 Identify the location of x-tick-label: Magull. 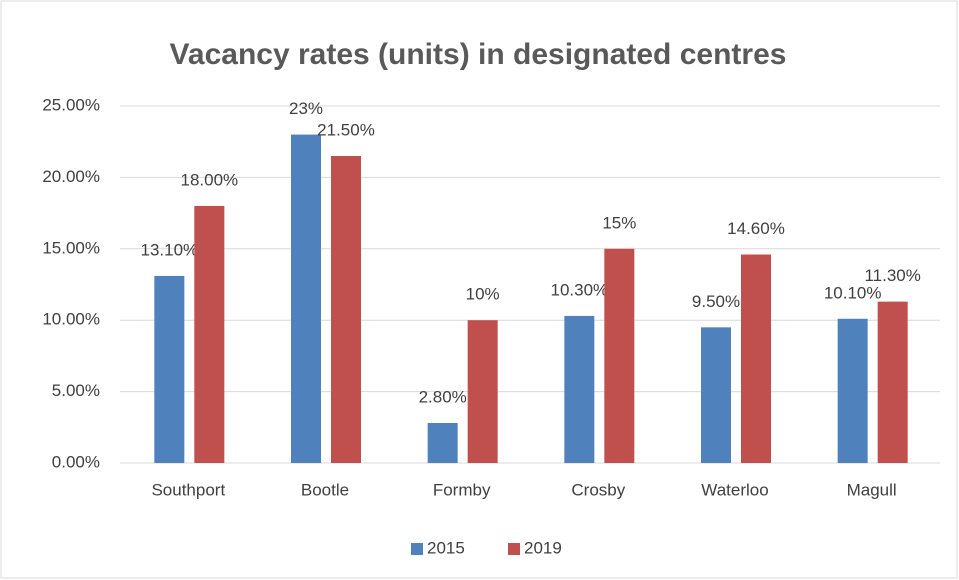
(872, 489).